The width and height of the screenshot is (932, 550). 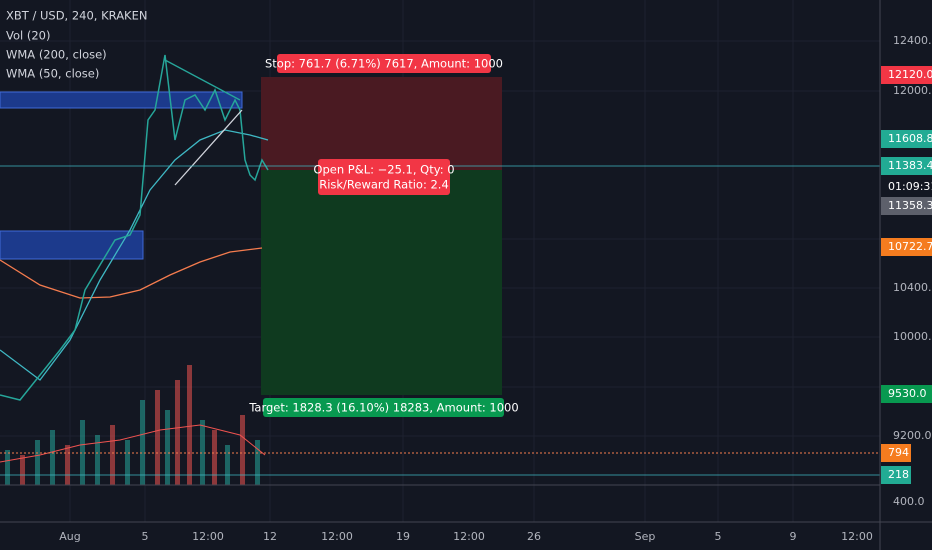 What do you see at coordinates (403, 536) in the screenshot?
I see `time-label: 19` at bounding box center [403, 536].